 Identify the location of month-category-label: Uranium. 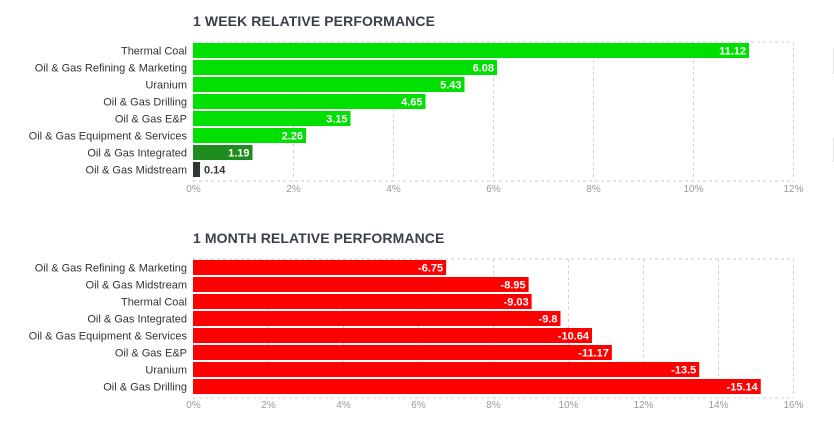
(166, 371).